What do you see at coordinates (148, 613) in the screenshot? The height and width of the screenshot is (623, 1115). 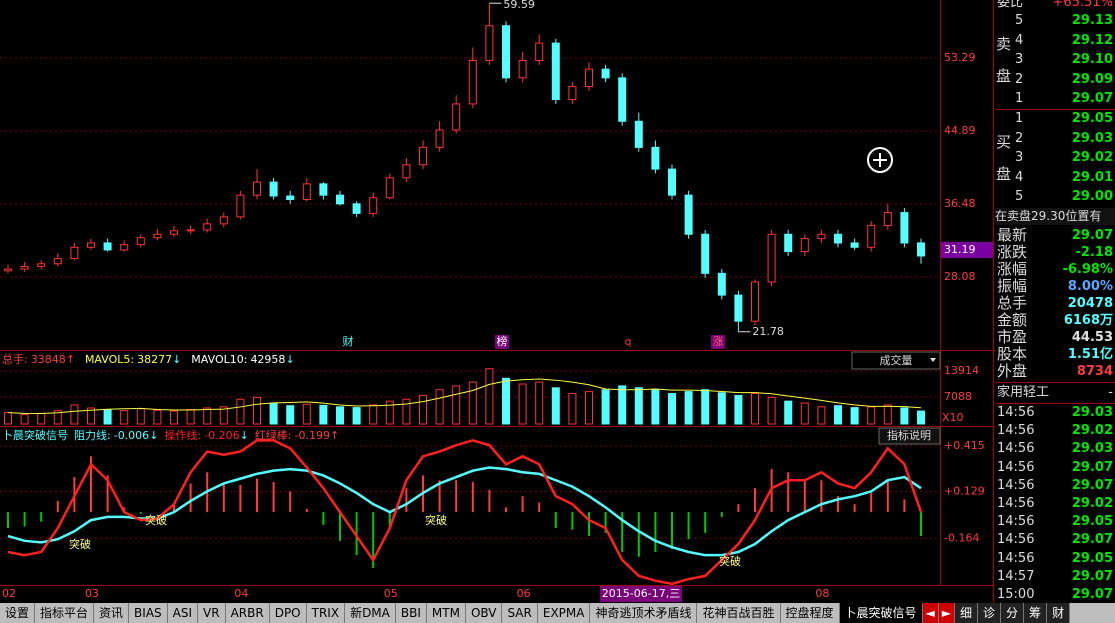 I see `tab: BIAS` at bounding box center [148, 613].